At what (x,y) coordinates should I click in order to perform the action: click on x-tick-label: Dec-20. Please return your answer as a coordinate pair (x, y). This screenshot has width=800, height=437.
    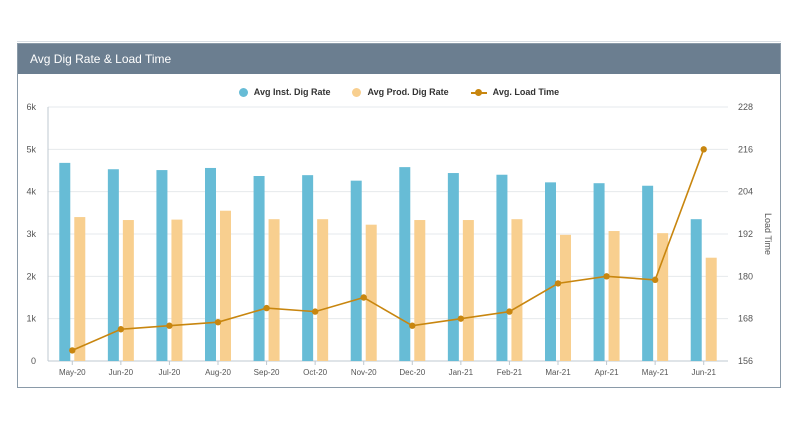
    Looking at the image, I should click on (412, 372).